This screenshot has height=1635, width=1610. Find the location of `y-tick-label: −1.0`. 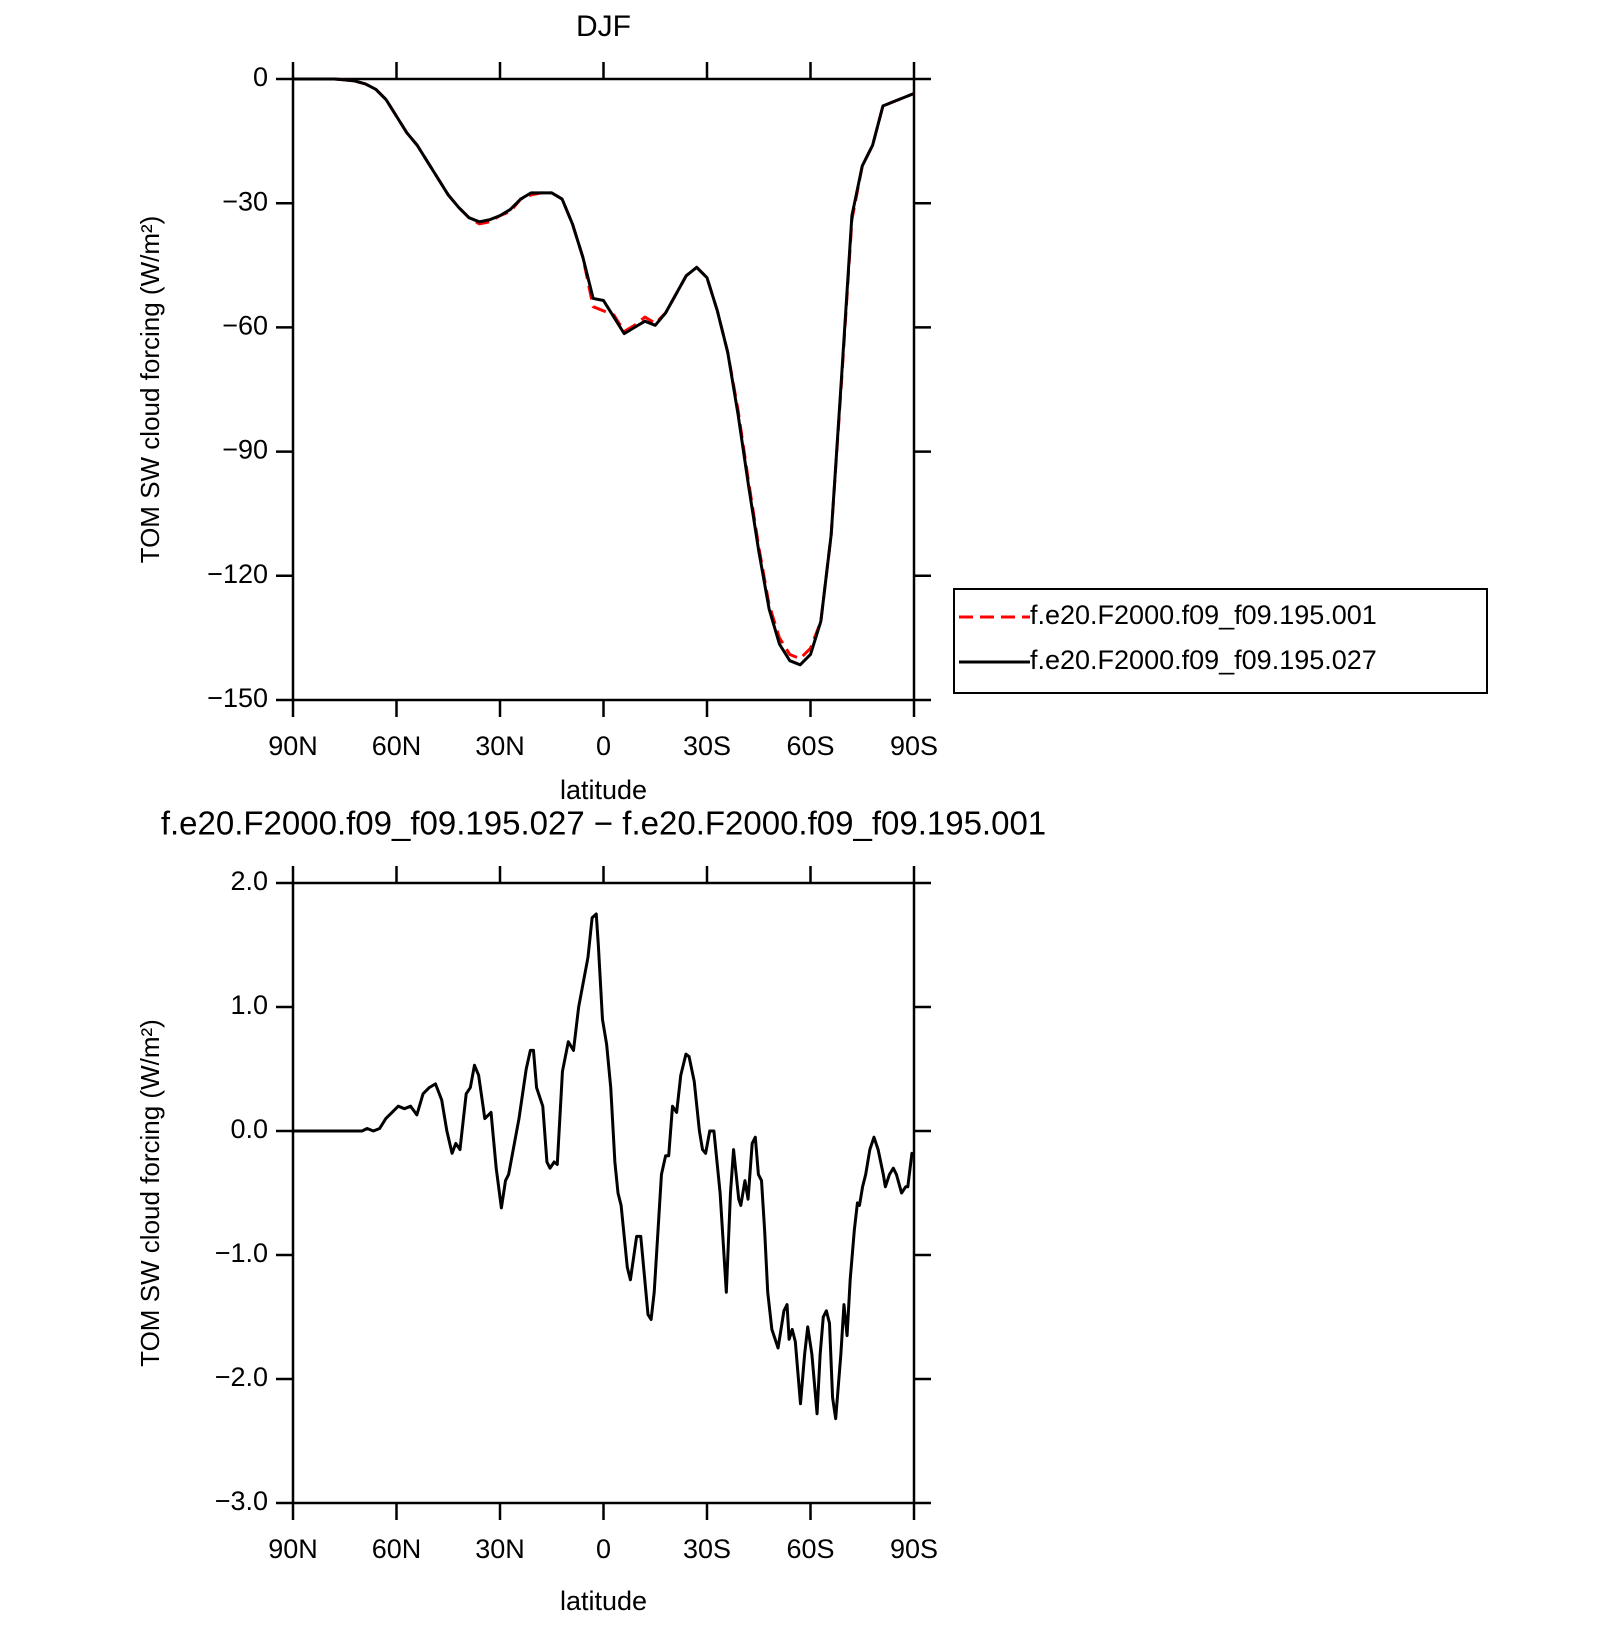

y-tick-label: −1.0 is located at coordinates (241, 1253).